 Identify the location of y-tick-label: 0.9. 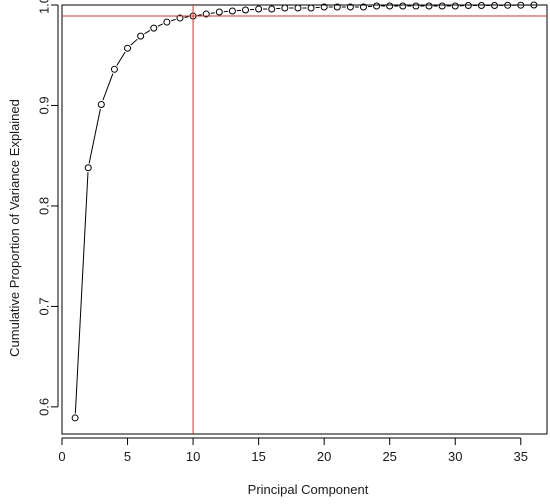
(44, 105).